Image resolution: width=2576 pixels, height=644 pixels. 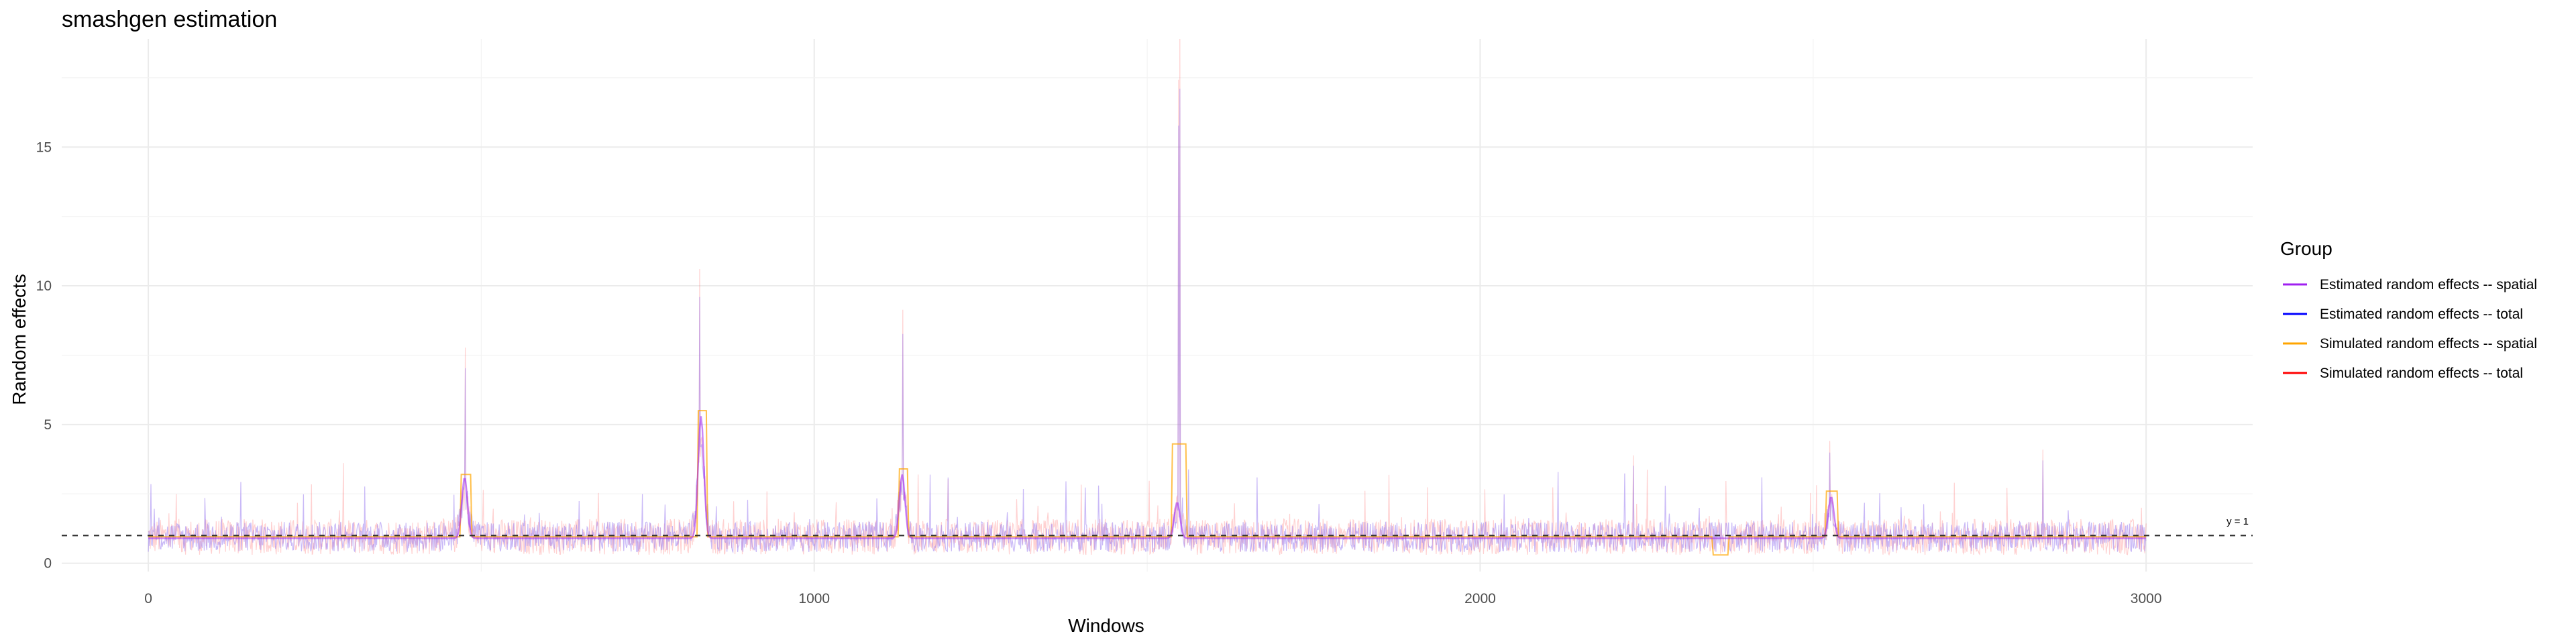 I want to click on x-tick-label: 2000, so click(x=1480, y=598).